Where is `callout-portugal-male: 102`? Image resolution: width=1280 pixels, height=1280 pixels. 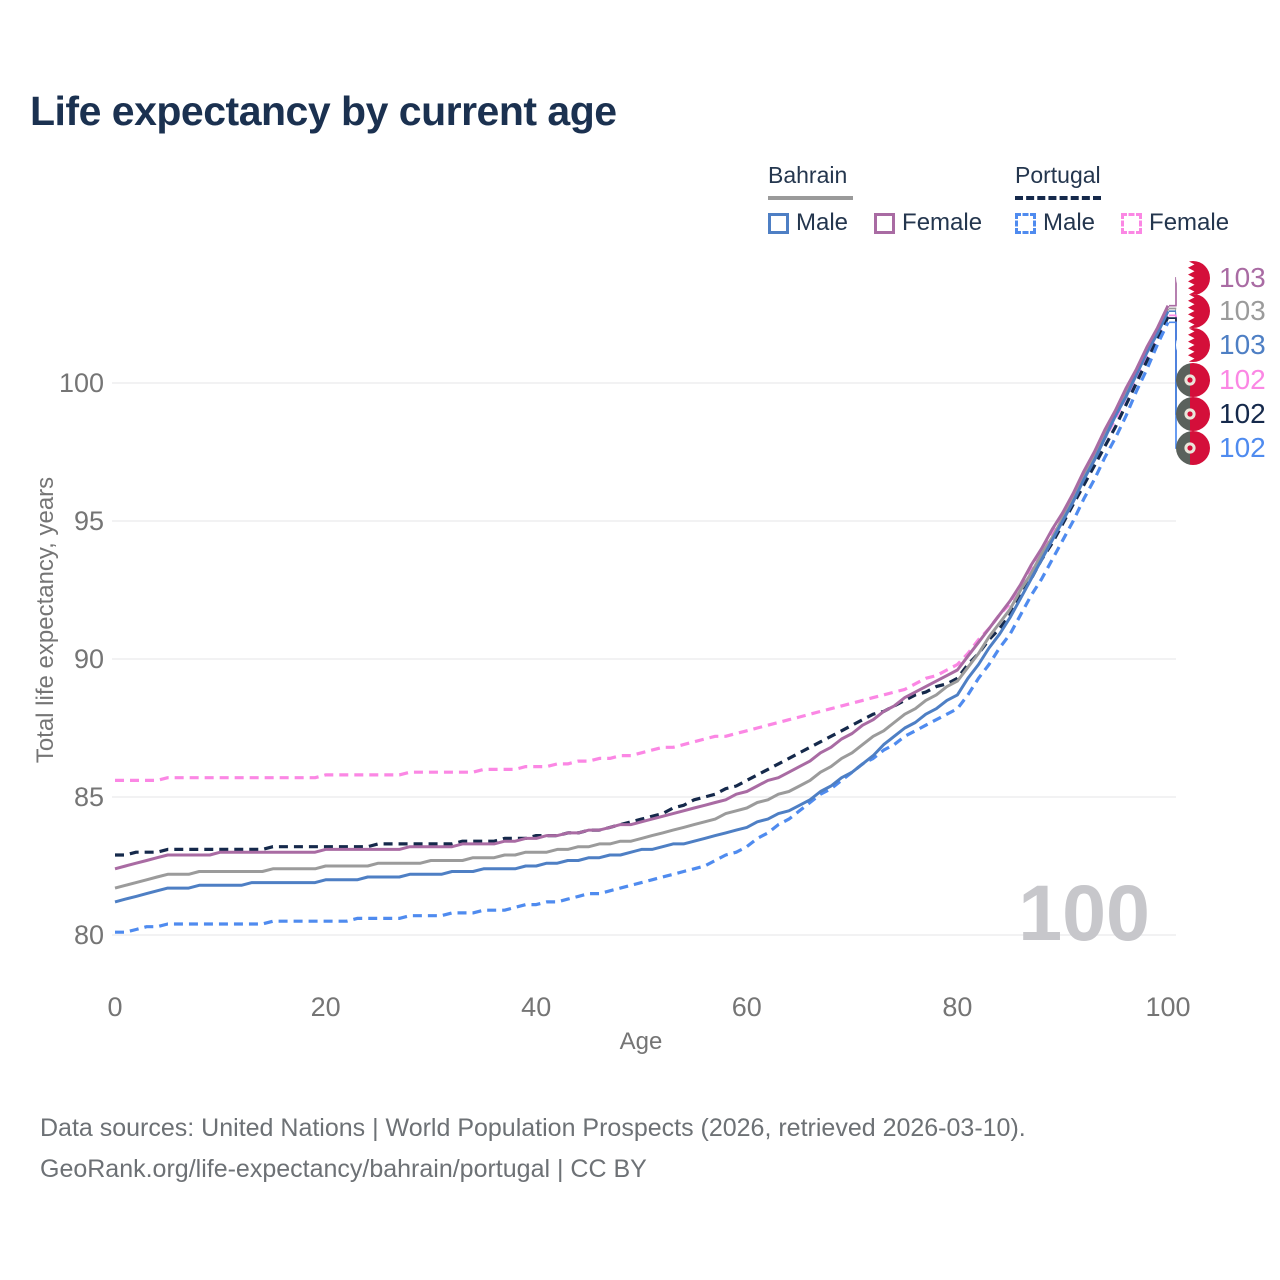 callout-portugal-male: 102 is located at coordinates (1221, 448).